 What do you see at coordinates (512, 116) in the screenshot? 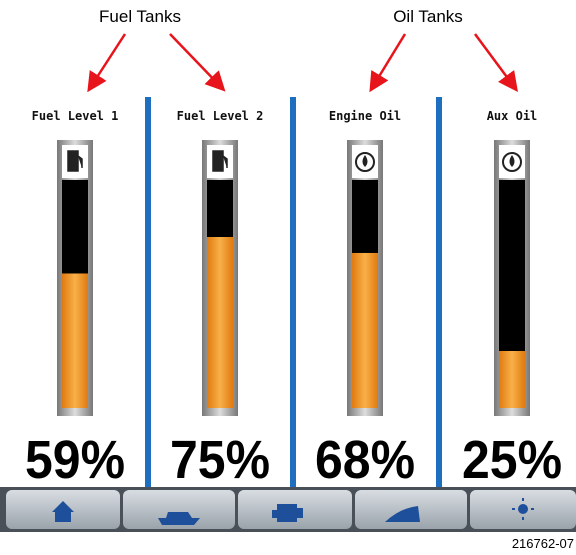
I see `gauge-label: Aux Oil` at bounding box center [512, 116].